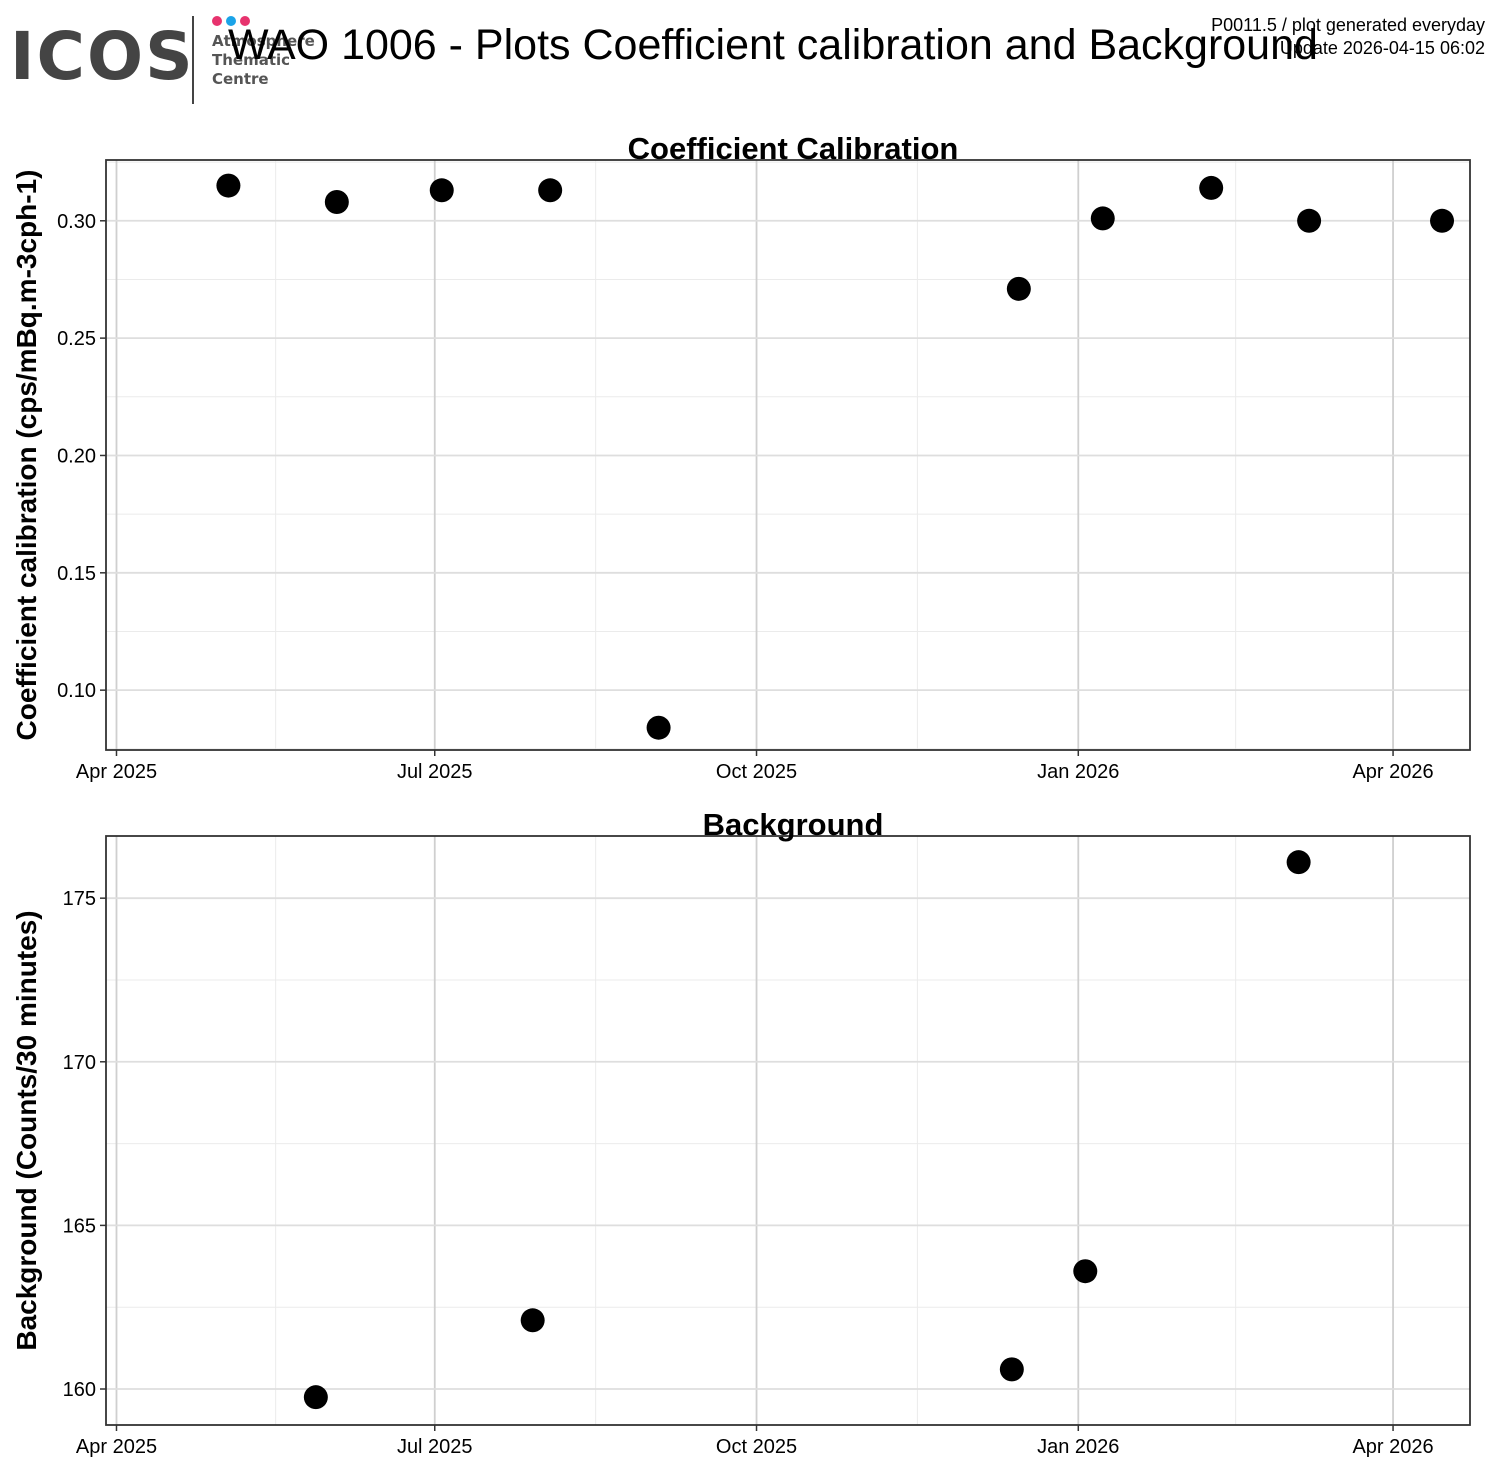  I want to click on y-tick-label: 0.25, so click(76, 339).